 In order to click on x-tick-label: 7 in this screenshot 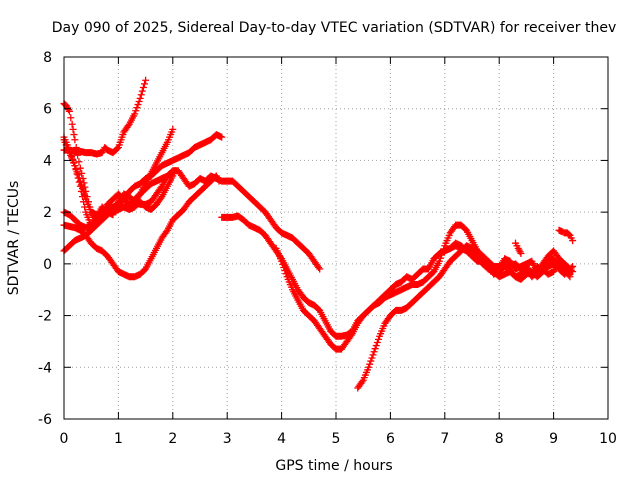, I will do `click(444, 439)`.